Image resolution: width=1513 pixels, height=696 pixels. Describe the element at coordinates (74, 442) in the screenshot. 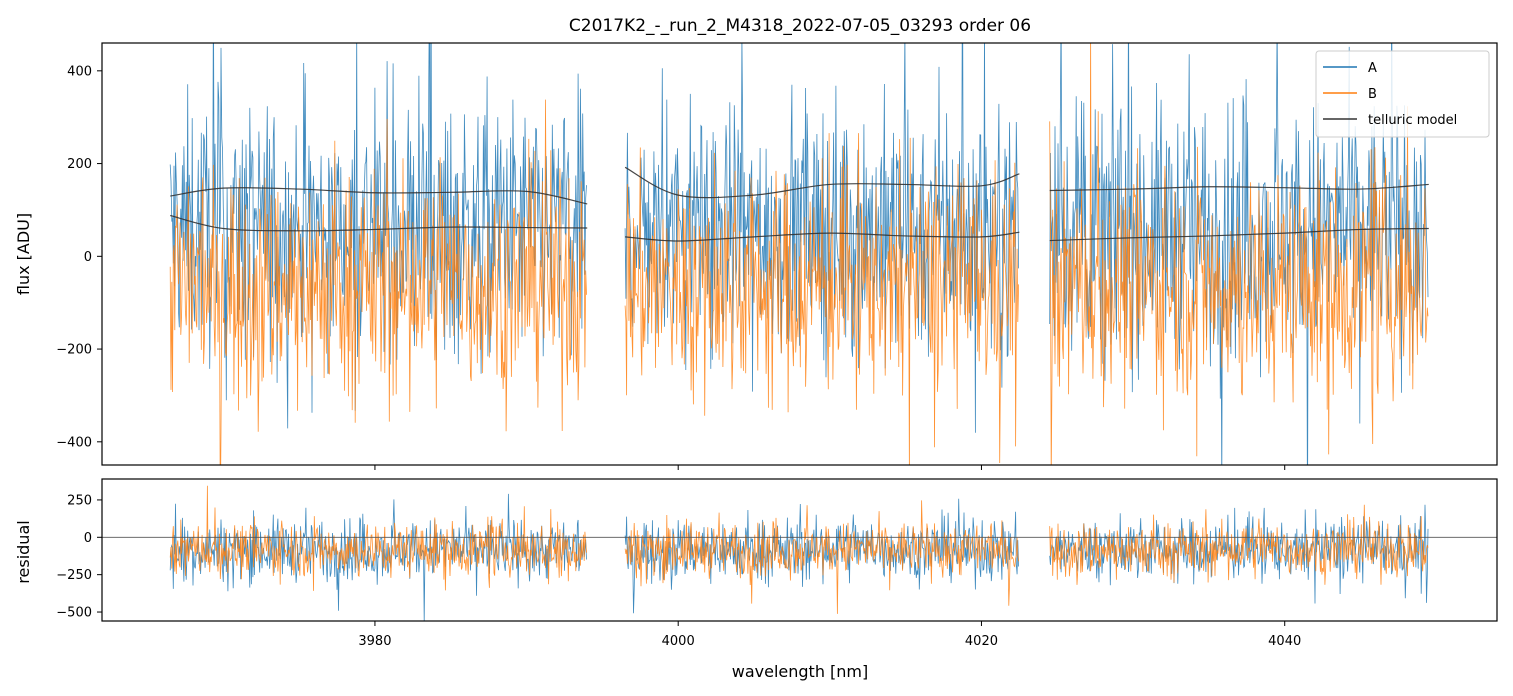

I see `flux-y-tick-label: −400` at that location.